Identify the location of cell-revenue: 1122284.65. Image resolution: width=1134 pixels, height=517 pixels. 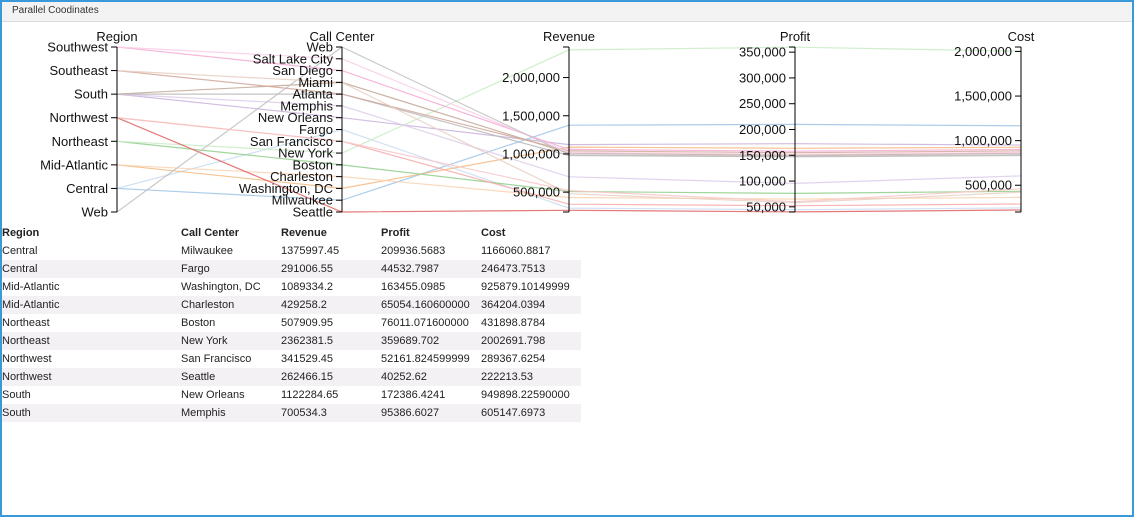
(310, 395).